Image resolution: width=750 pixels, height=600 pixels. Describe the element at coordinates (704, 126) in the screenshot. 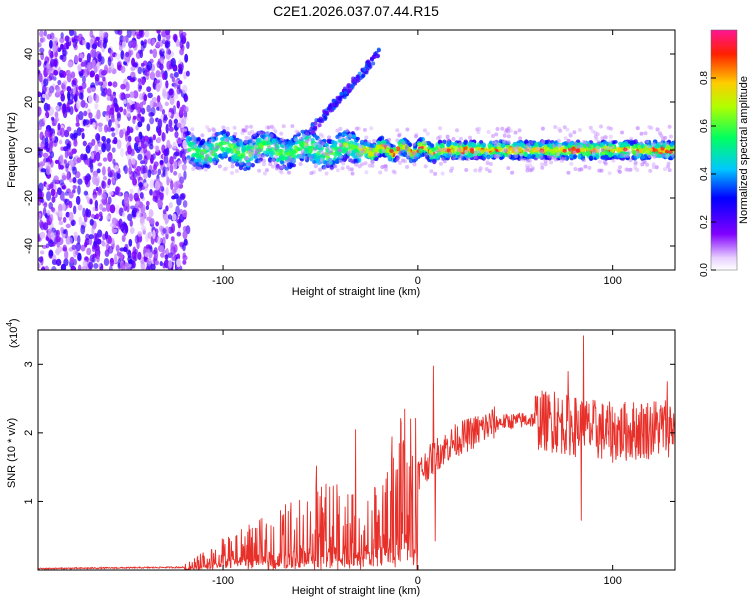

I see `colorbar-tick-label: 0.6` at that location.